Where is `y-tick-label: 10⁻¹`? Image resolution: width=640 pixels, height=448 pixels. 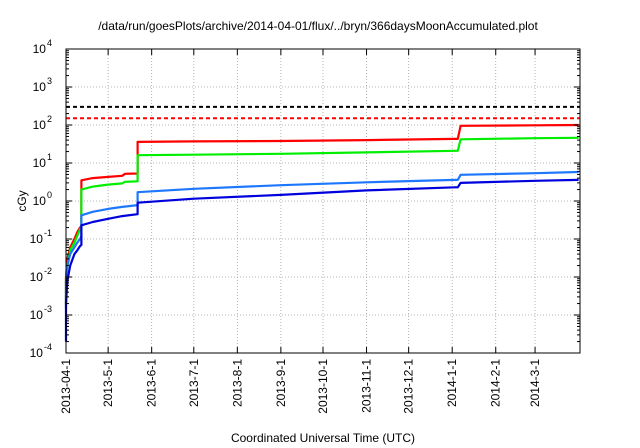 y-tick-label: 10⁻¹ is located at coordinates (41, 237).